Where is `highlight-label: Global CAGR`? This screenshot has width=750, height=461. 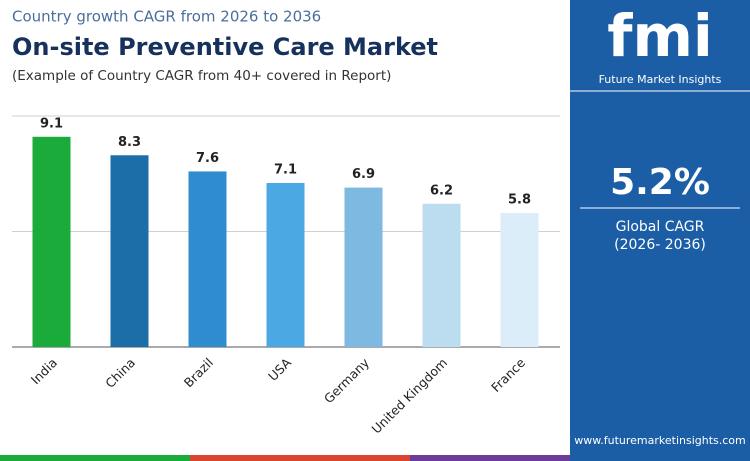
highlight-label: Global CAGR is located at coordinates (660, 227).